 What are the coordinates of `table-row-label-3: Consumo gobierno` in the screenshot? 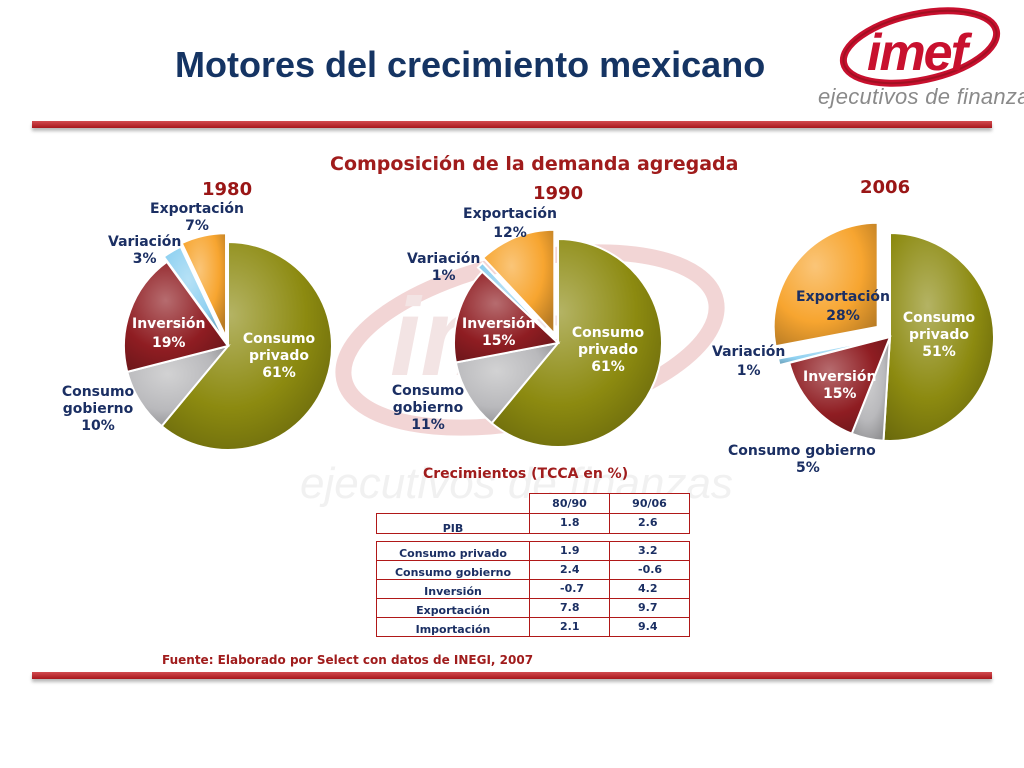 It's located at (453, 570).